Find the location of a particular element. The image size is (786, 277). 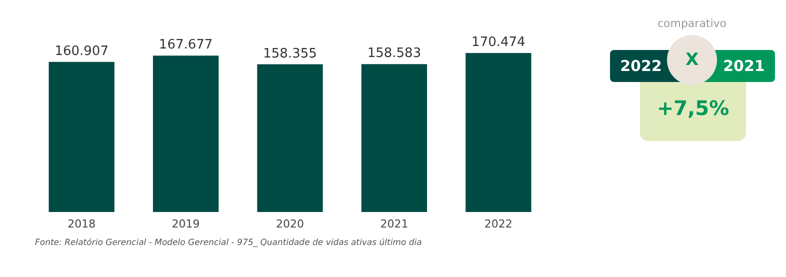

x-tick-label: 2022 is located at coordinates (498, 224).